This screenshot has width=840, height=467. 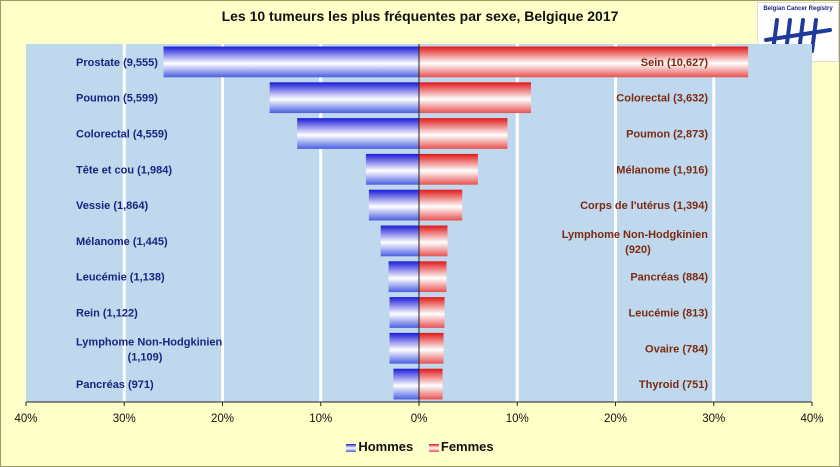 What do you see at coordinates (117, 63) in the screenshot?
I see `label-hommes: Prostate (9,555)` at bounding box center [117, 63].